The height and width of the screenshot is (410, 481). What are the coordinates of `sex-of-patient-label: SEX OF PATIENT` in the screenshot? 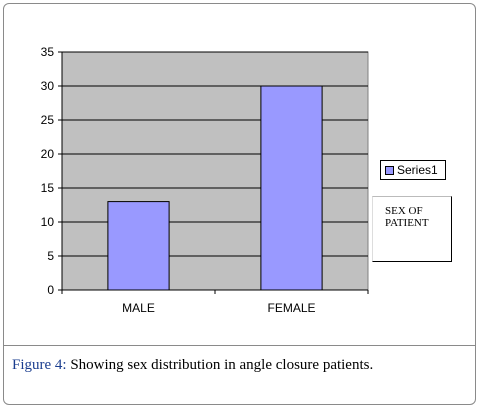 It's located at (412, 229).